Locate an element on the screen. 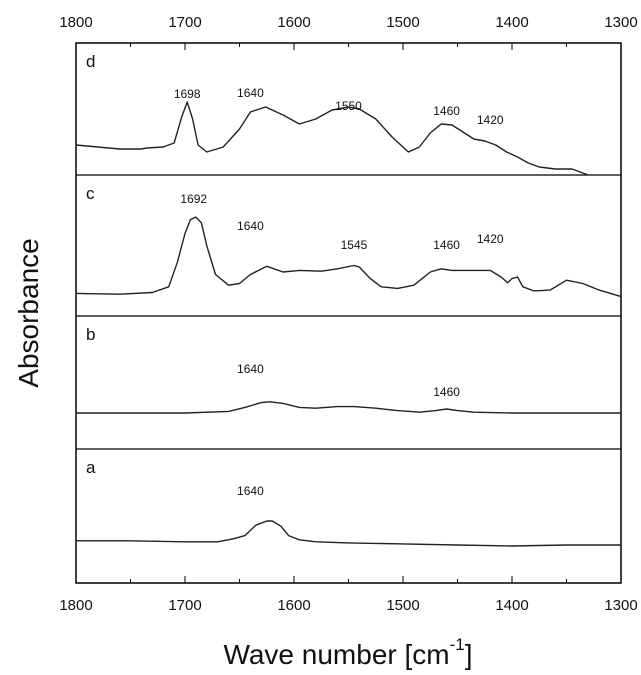 The width and height of the screenshot is (641, 675). peak-label-a-1640: 1640 is located at coordinates (250, 491).